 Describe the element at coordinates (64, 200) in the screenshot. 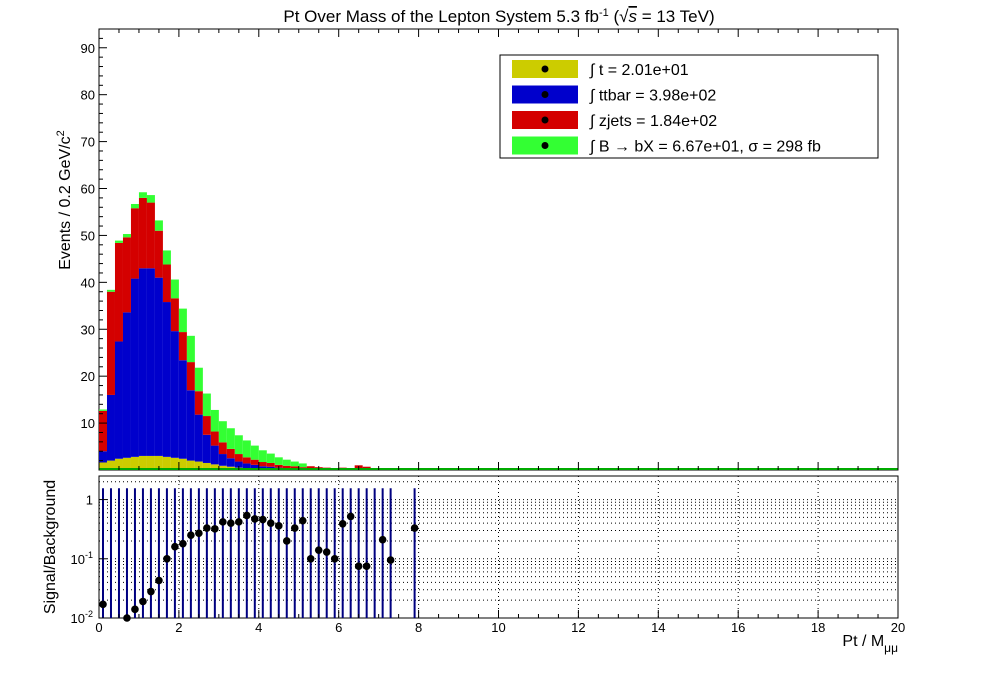

I see `top-y-axis-label: Events / 0.2 GeV/c2` at that location.